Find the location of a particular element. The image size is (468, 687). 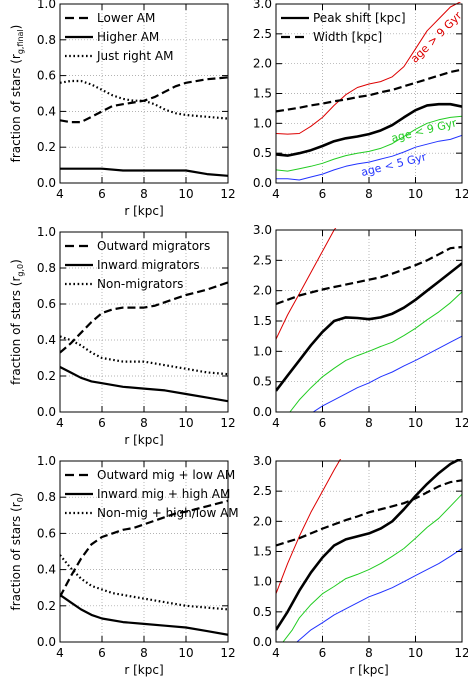

y-axis-label: fraction of stars (rg,final) is located at coordinates (17, 94).